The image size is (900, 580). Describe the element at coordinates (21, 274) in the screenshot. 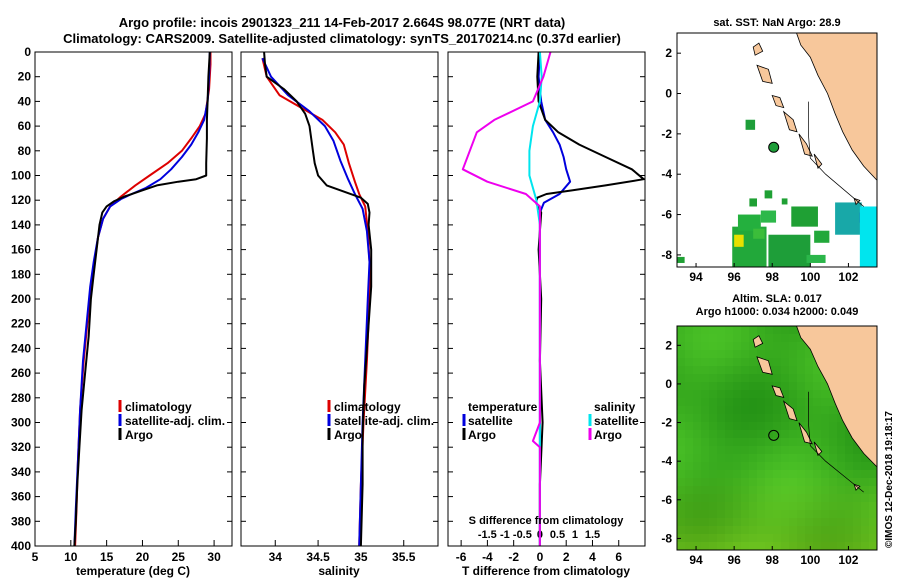

I see `depth-tick-label: 180` at that location.